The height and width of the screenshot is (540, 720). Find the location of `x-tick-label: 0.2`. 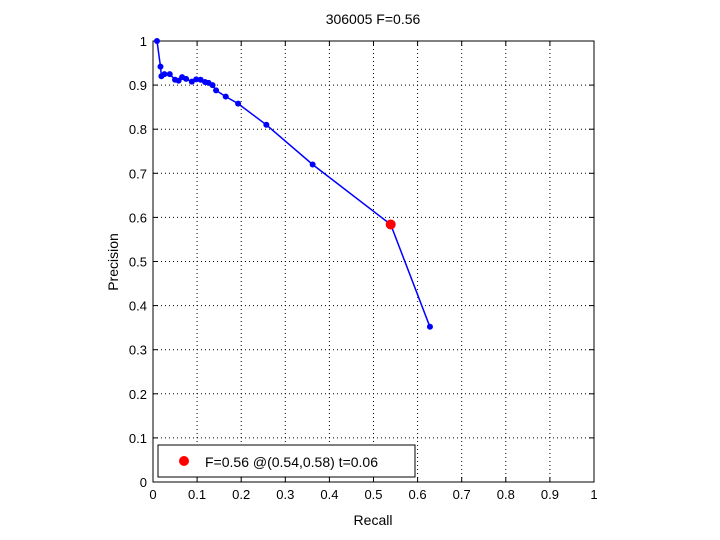

x-tick-label: 0.2 is located at coordinates (241, 494).